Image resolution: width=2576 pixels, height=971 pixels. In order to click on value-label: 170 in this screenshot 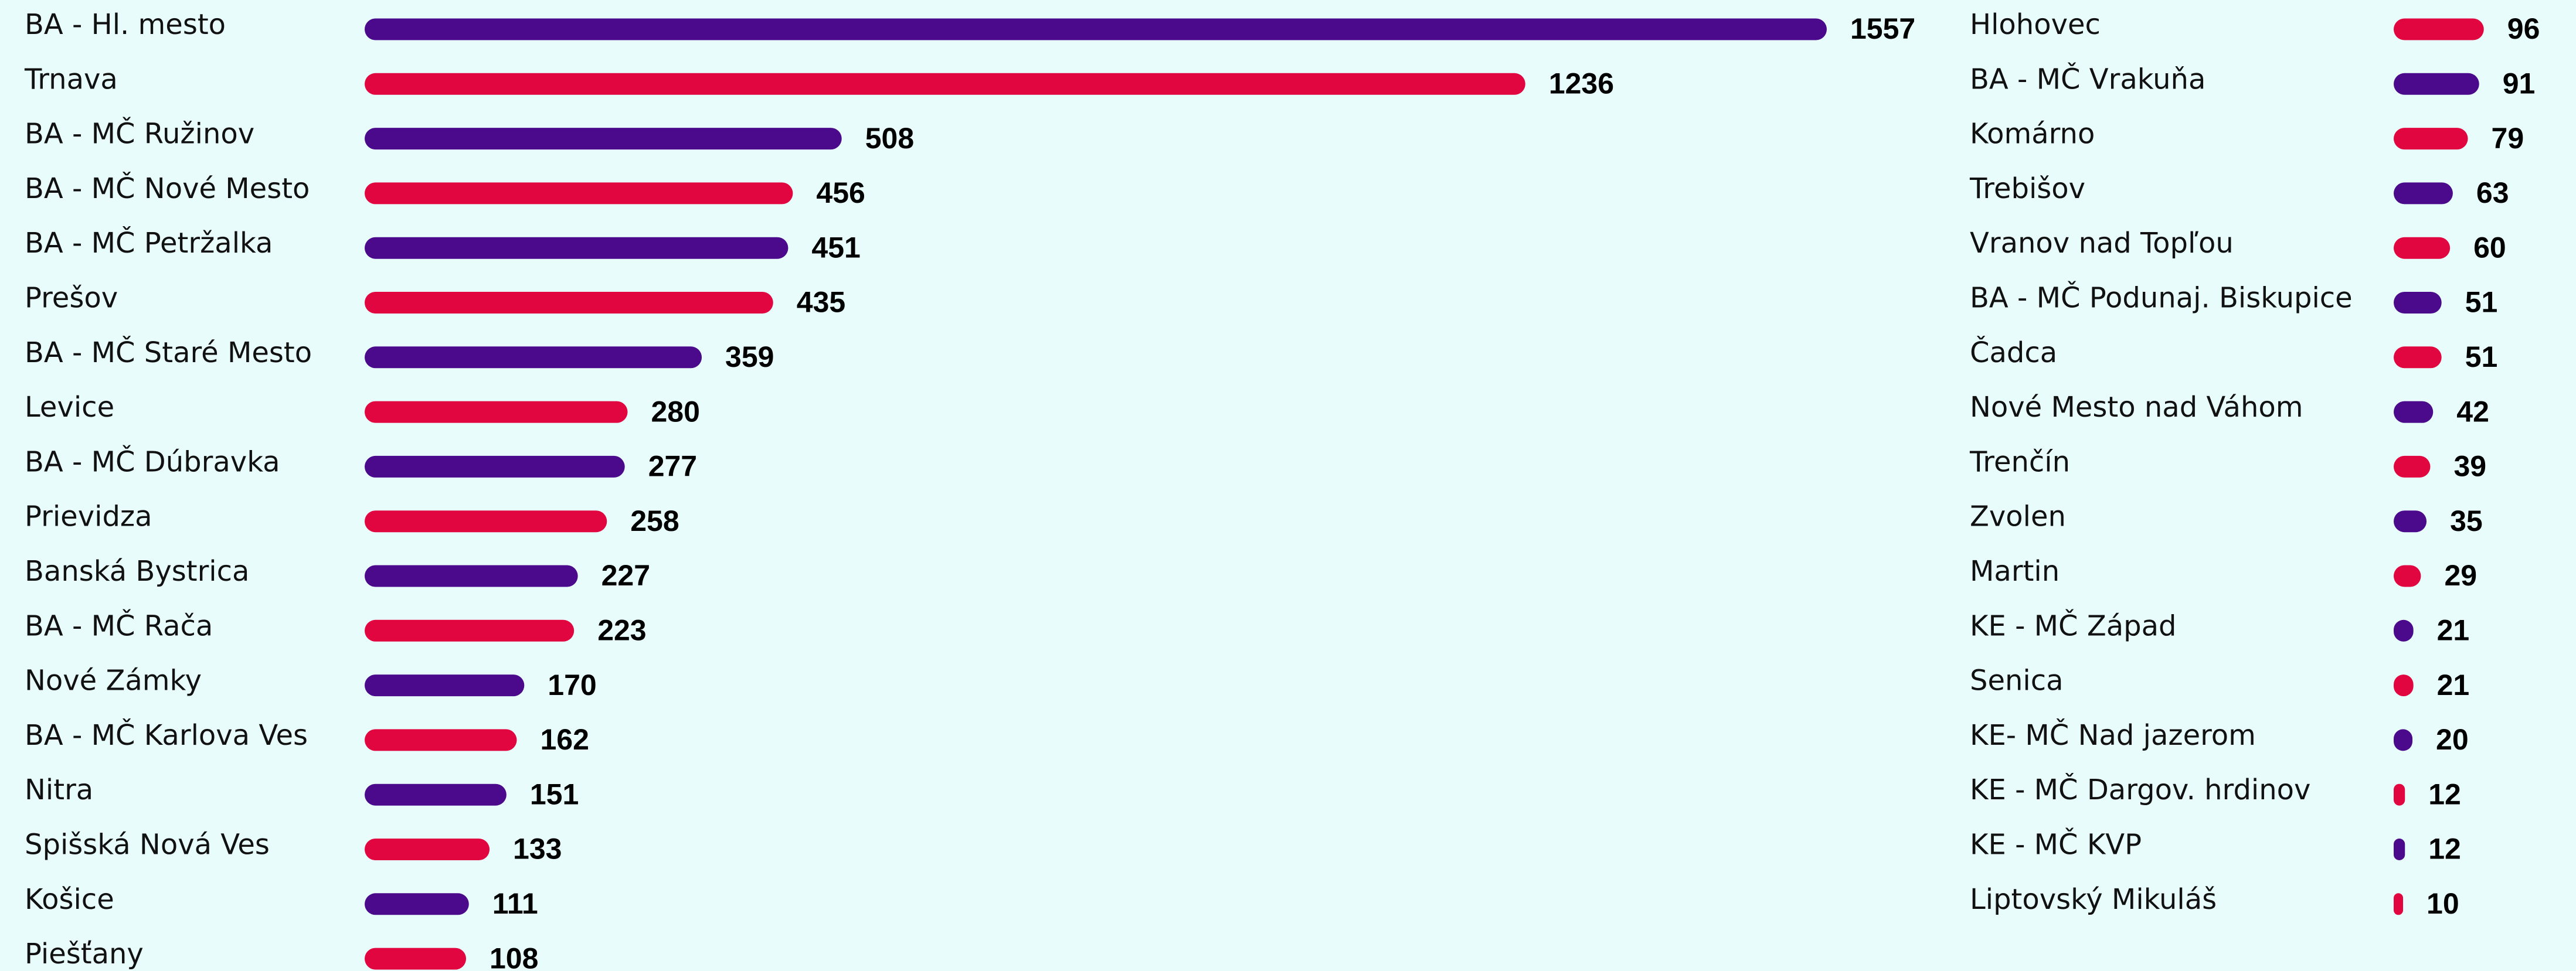, I will do `click(572, 685)`.